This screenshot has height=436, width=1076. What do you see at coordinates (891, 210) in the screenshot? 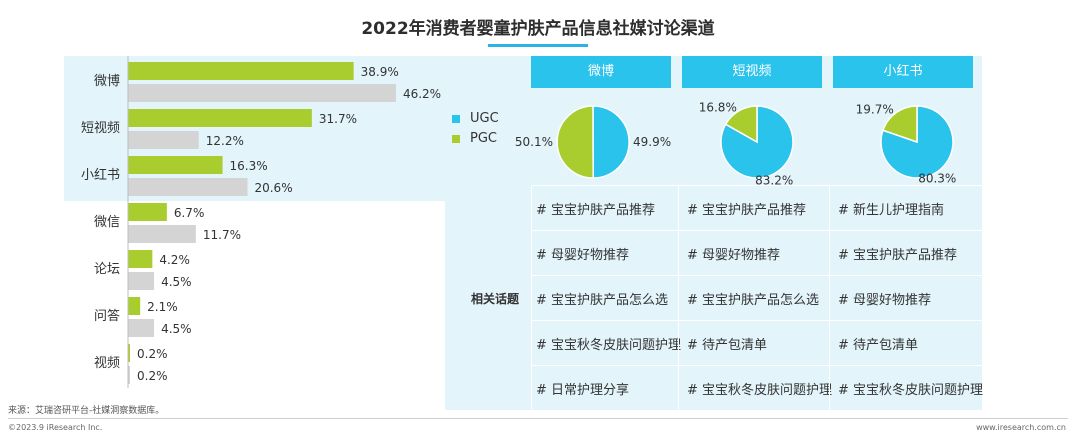
I see `topic-cell: # 新生儿护理指南` at bounding box center [891, 210].